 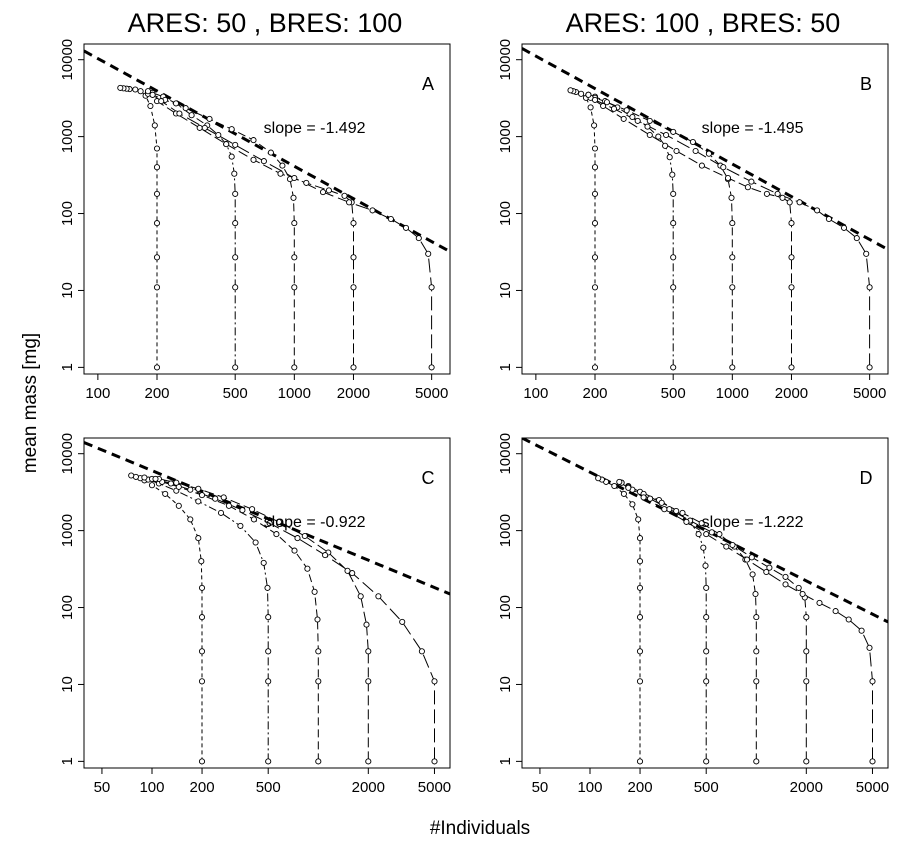 What do you see at coordinates (102, 787) in the screenshot?
I see `x-tick-label: 50` at bounding box center [102, 787].